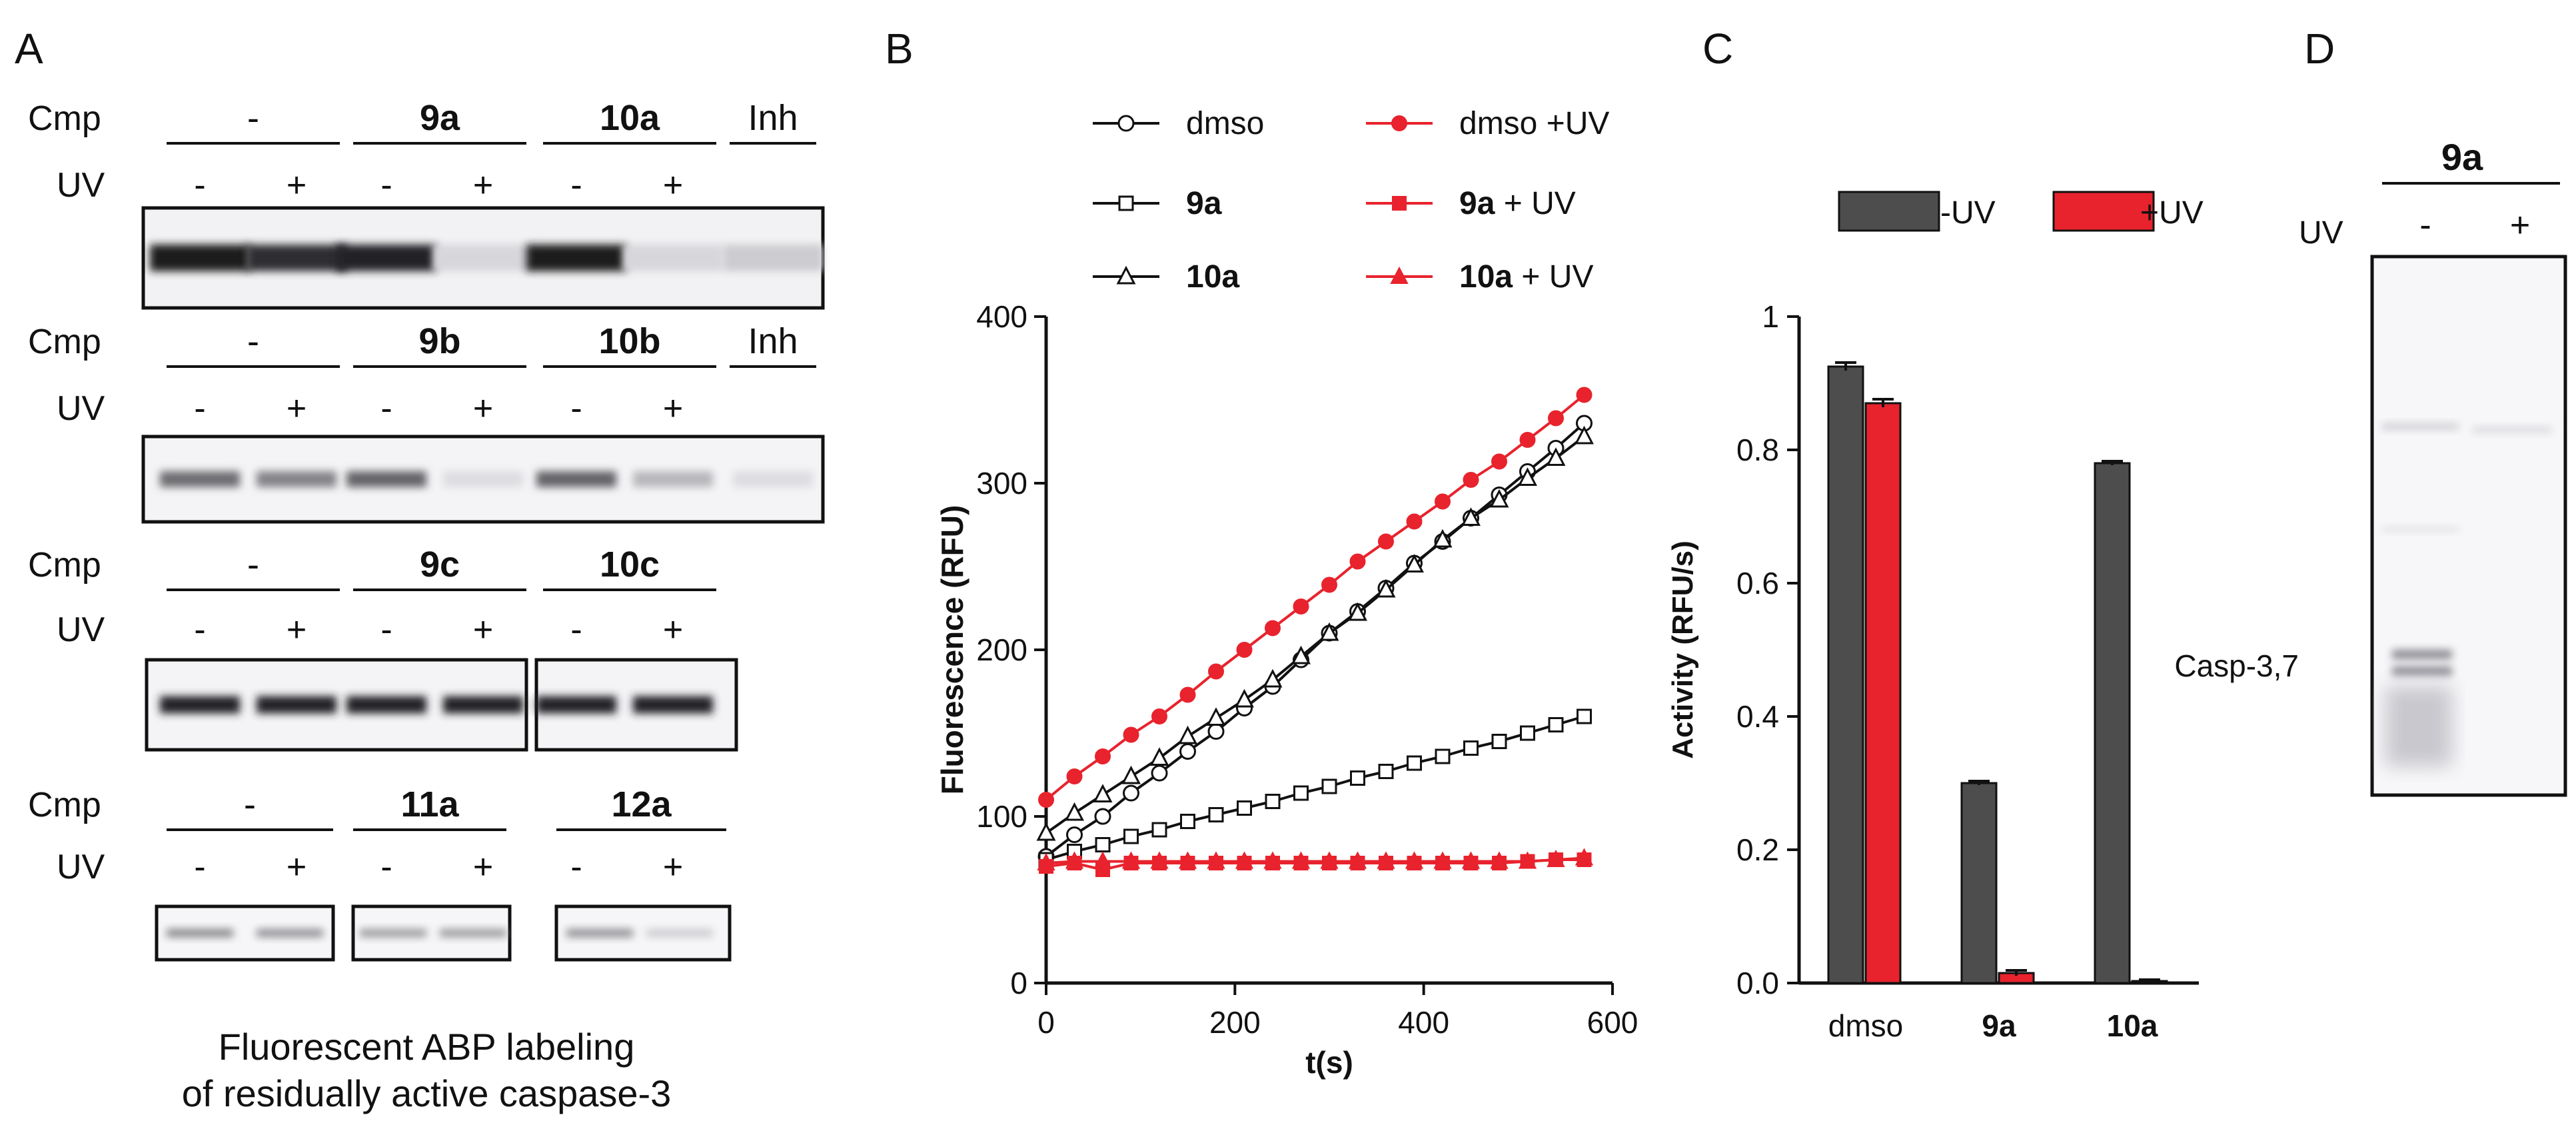 Image resolution: width=2576 pixels, height=1129 pixels. I want to click on b-x-tick-label: 400, so click(1424, 1022).